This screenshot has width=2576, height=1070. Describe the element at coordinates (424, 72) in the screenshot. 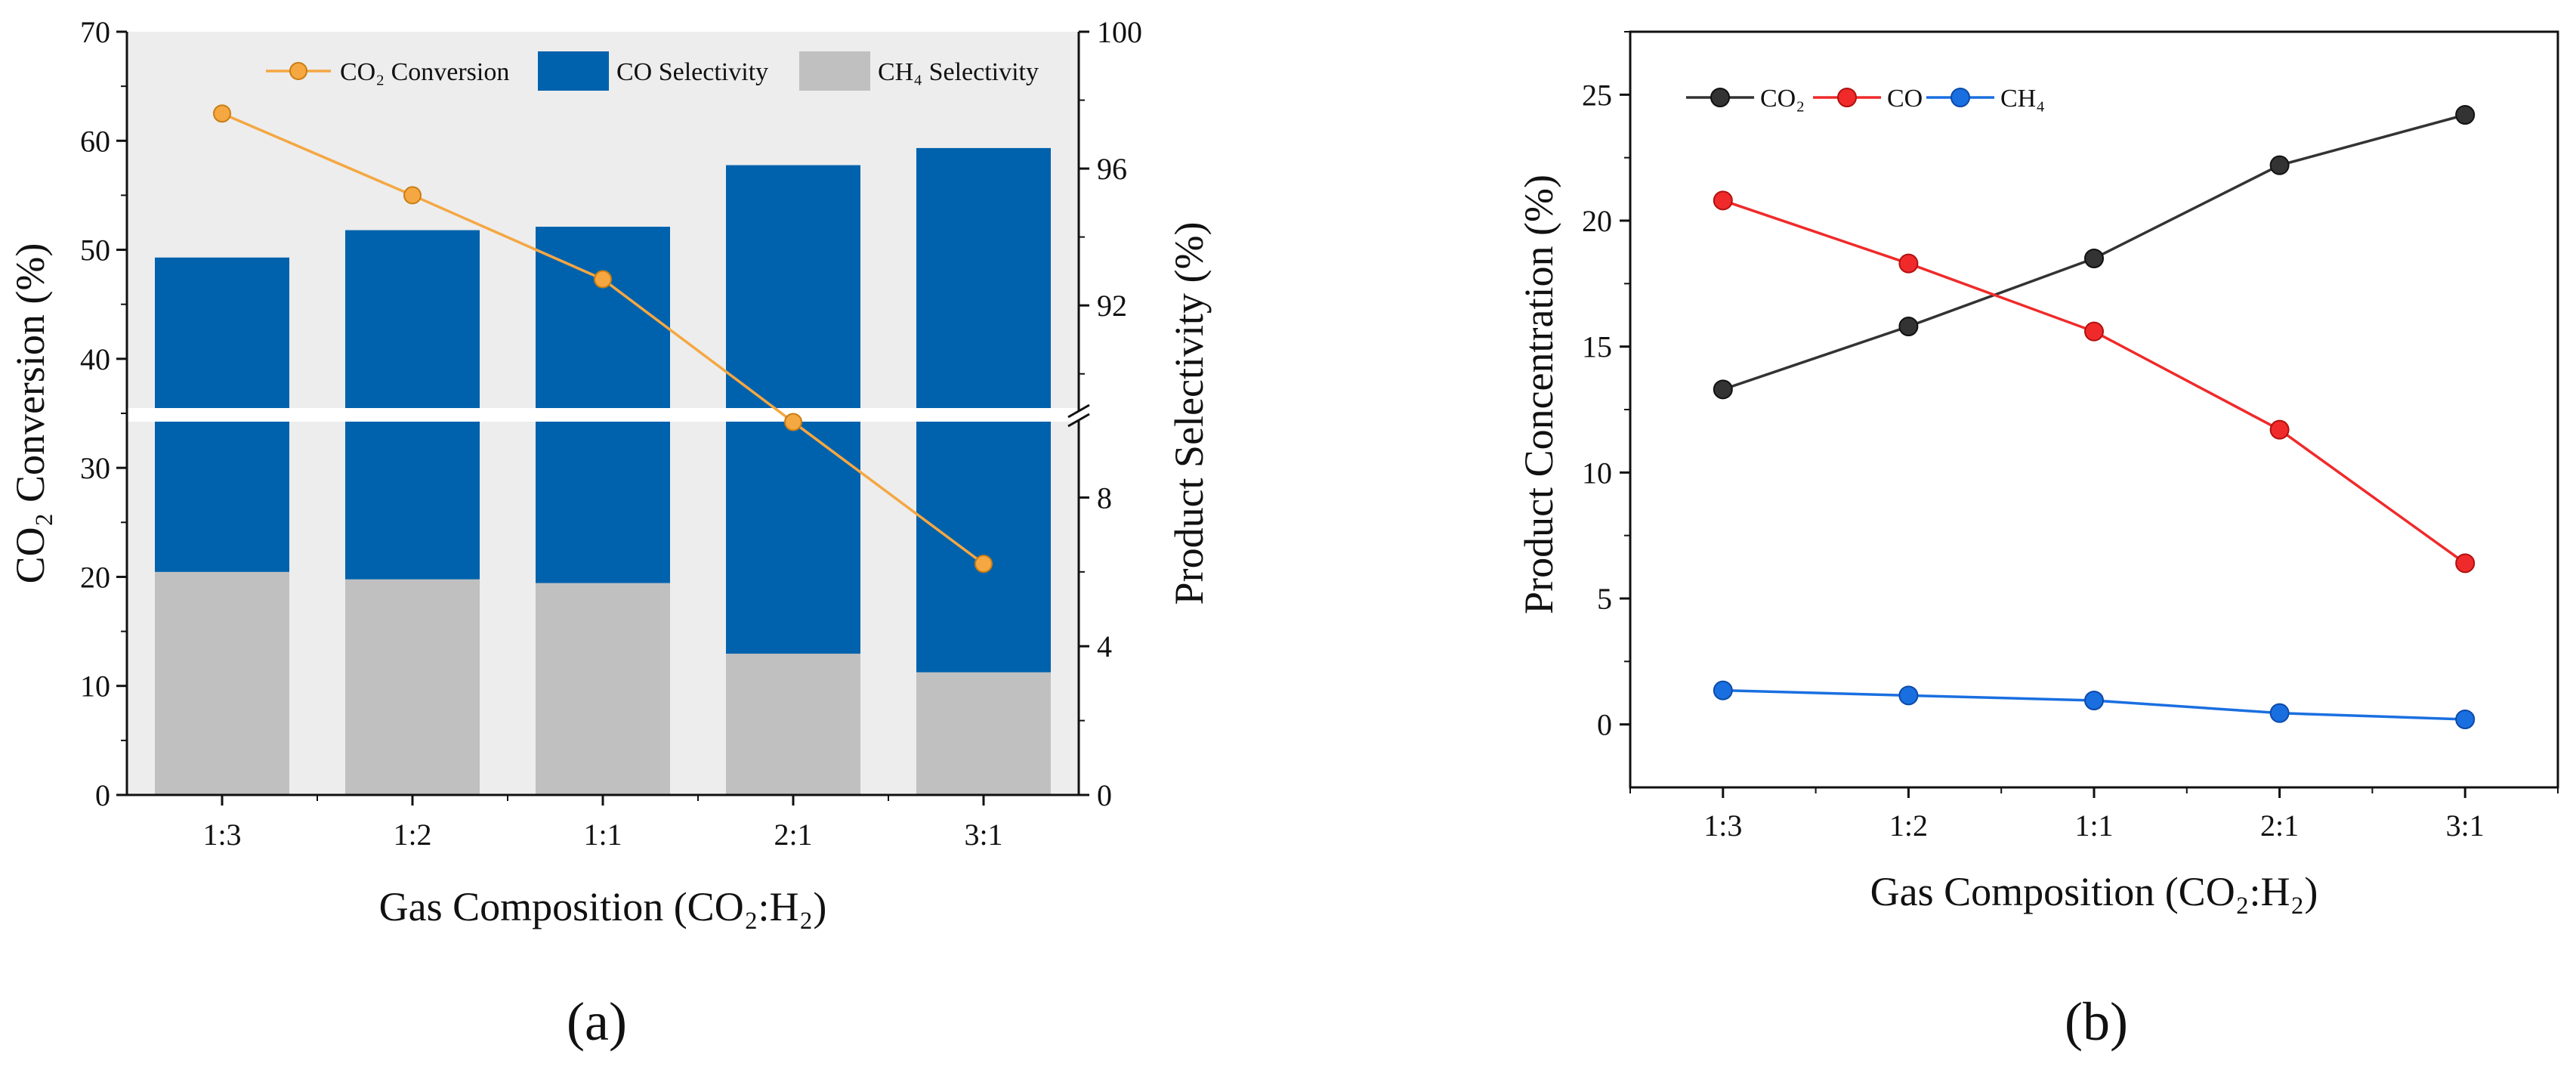

I see `legend-co2-conversion-label: CO₂ Conversion` at that location.